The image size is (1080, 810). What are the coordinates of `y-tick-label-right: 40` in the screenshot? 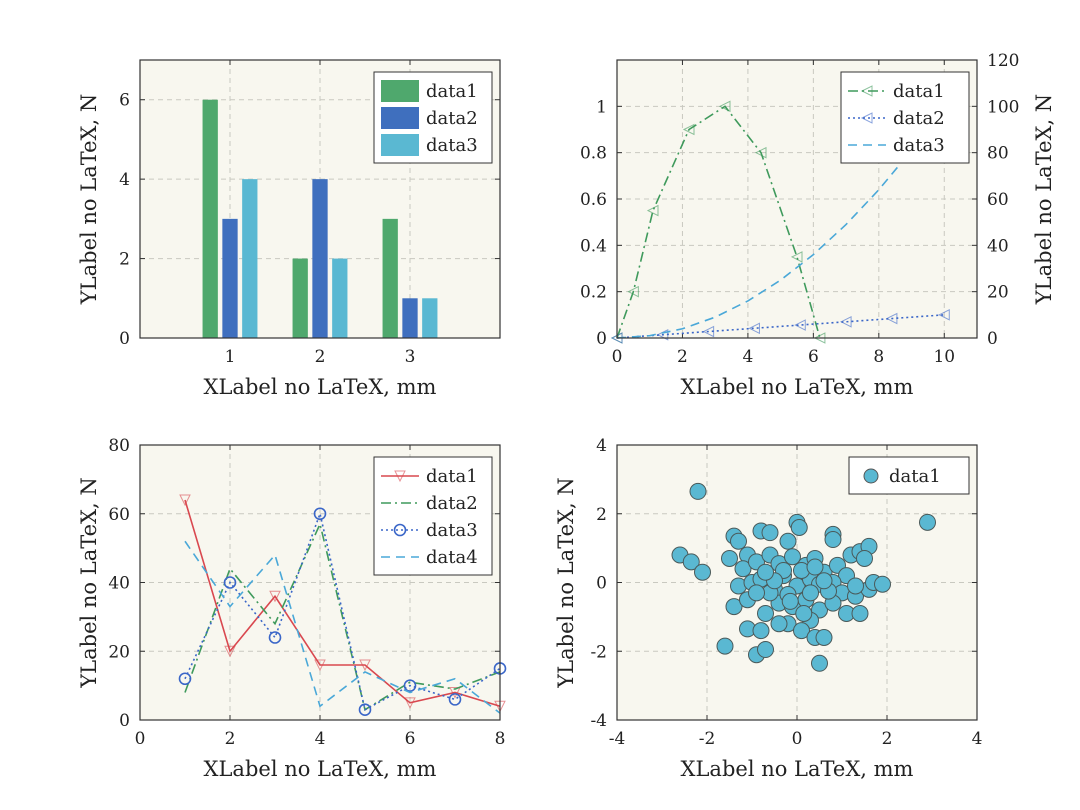 It's located at (998, 246).